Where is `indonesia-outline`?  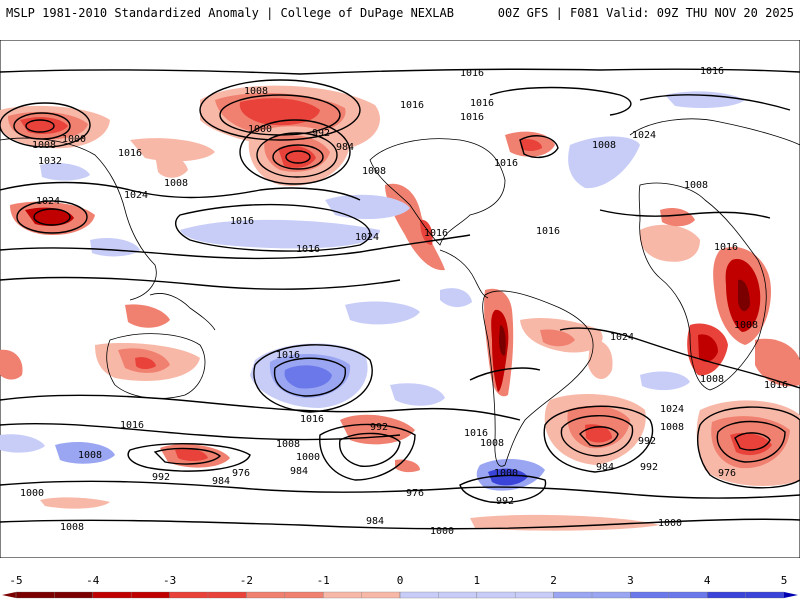
indonesia-outline is located at coordinates (182, 312).